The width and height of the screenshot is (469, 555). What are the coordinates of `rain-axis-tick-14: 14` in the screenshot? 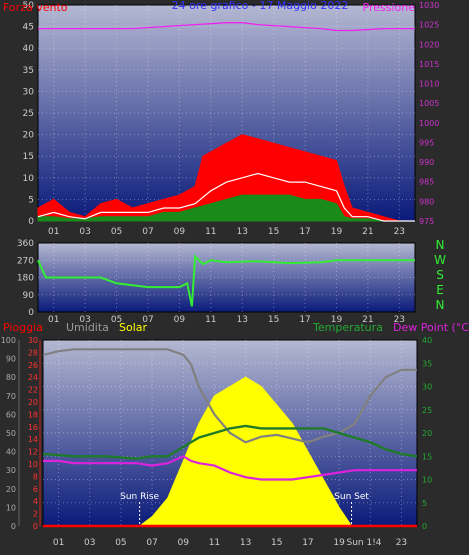 It's located at (33, 439).